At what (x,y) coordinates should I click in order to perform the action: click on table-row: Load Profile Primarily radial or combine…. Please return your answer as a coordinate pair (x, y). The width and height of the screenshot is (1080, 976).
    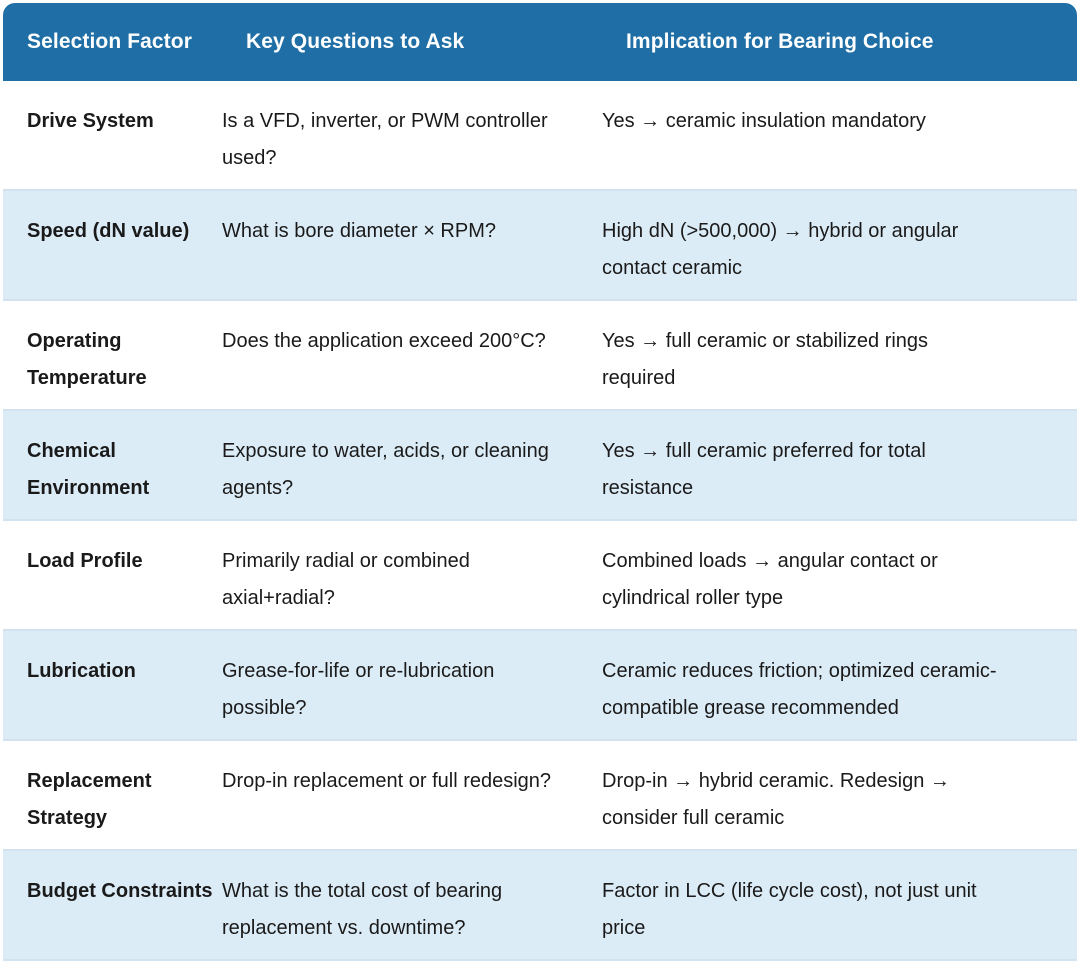
    Looking at the image, I should click on (540, 576).